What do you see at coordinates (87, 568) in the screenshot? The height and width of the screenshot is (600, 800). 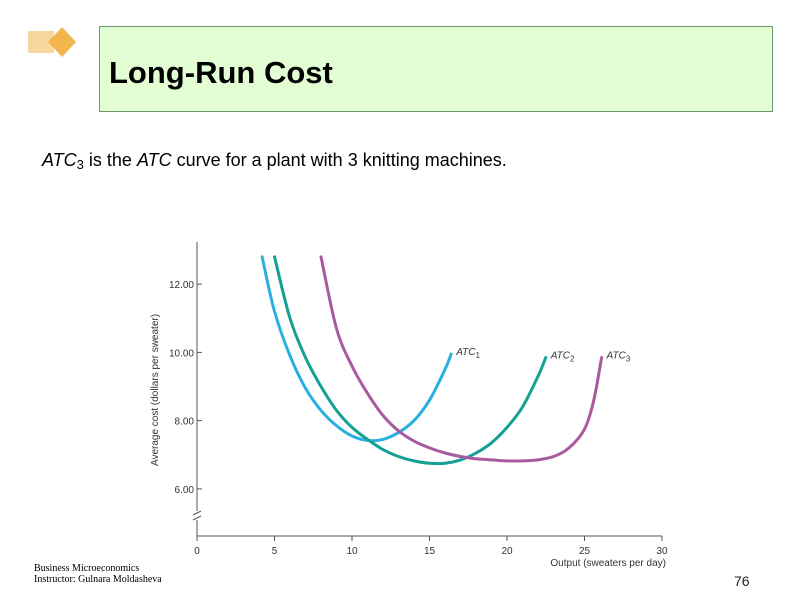 I see `footer-course: Business Microeconomics` at bounding box center [87, 568].